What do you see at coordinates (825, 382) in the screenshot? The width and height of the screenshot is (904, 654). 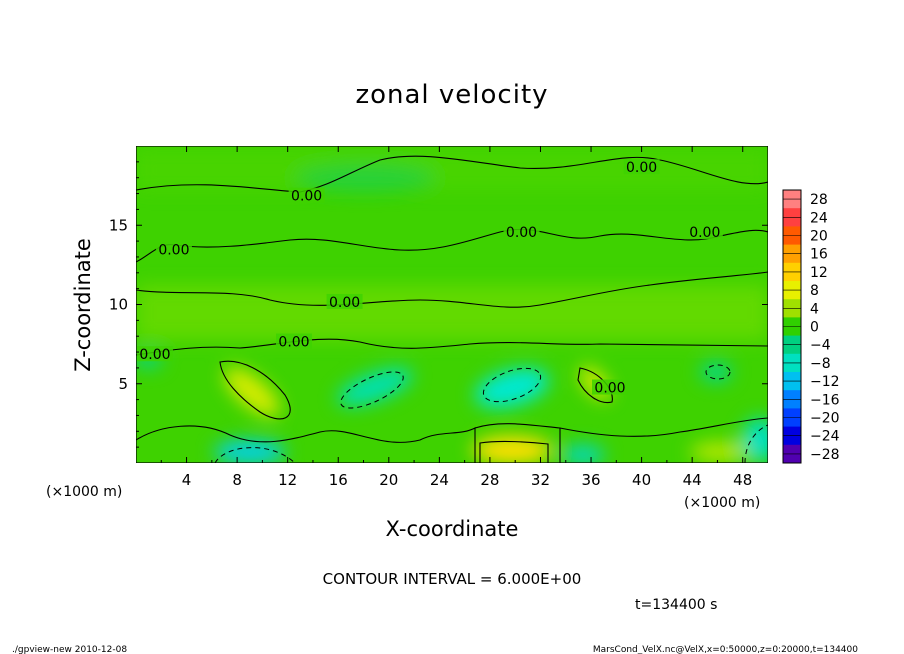 I see `colorbar-label: −12` at bounding box center [825, 382].